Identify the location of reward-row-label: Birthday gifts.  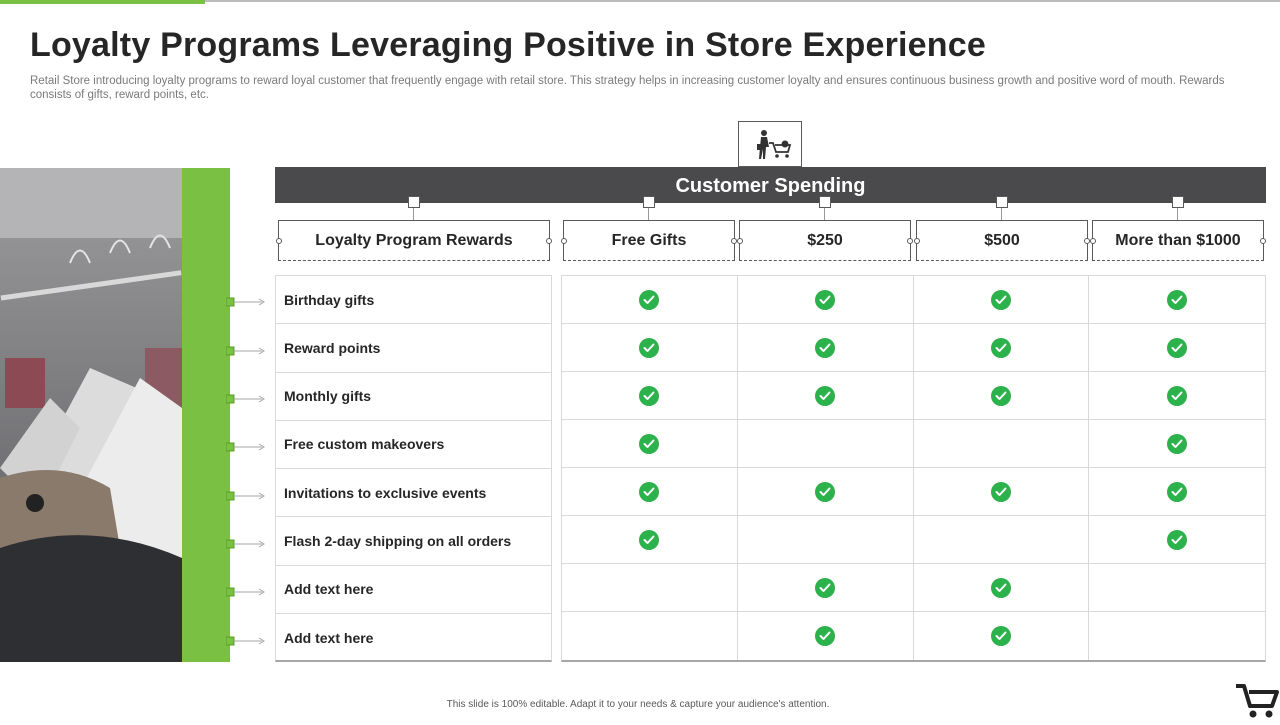
(413, 300).